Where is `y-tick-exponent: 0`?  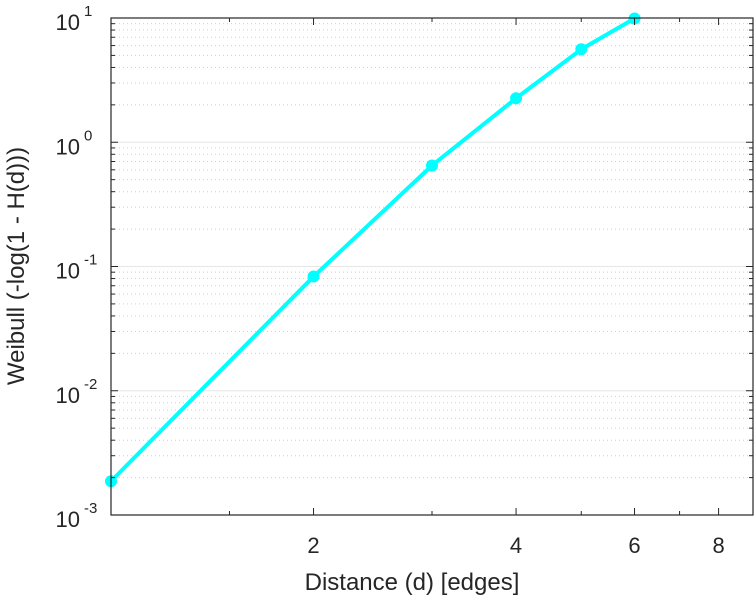
y-tick-exponent: 0 is located at coordinates (88, 135).